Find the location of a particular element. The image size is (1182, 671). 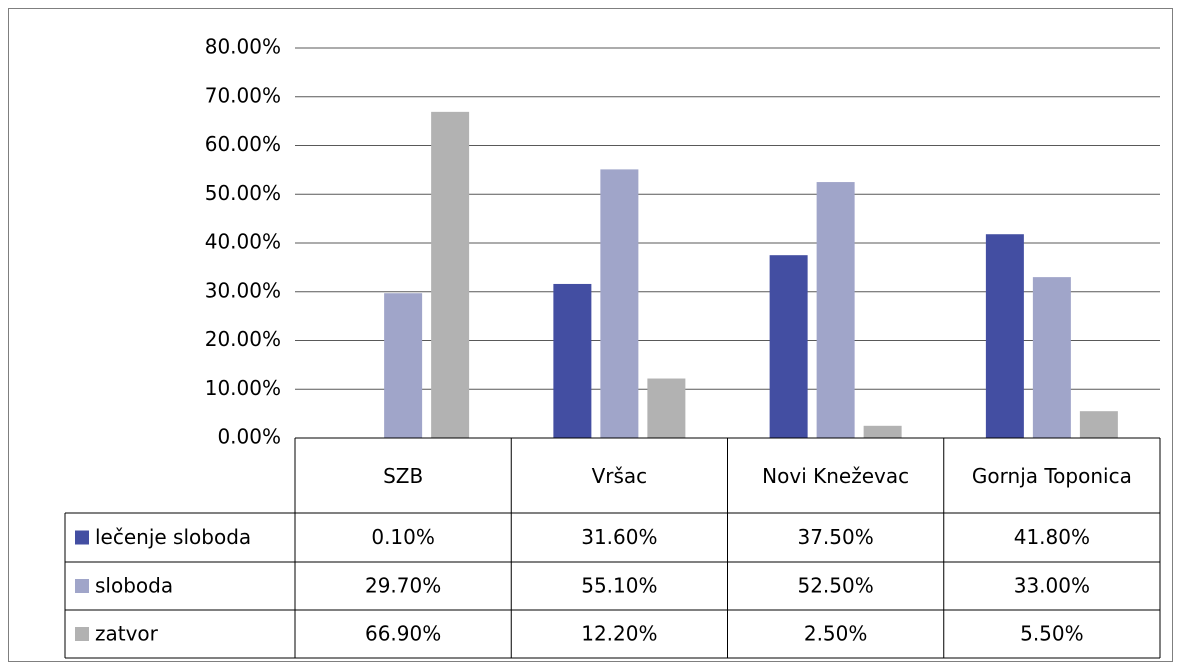

data-label: 37.50% is located at coordinates (835, 537).